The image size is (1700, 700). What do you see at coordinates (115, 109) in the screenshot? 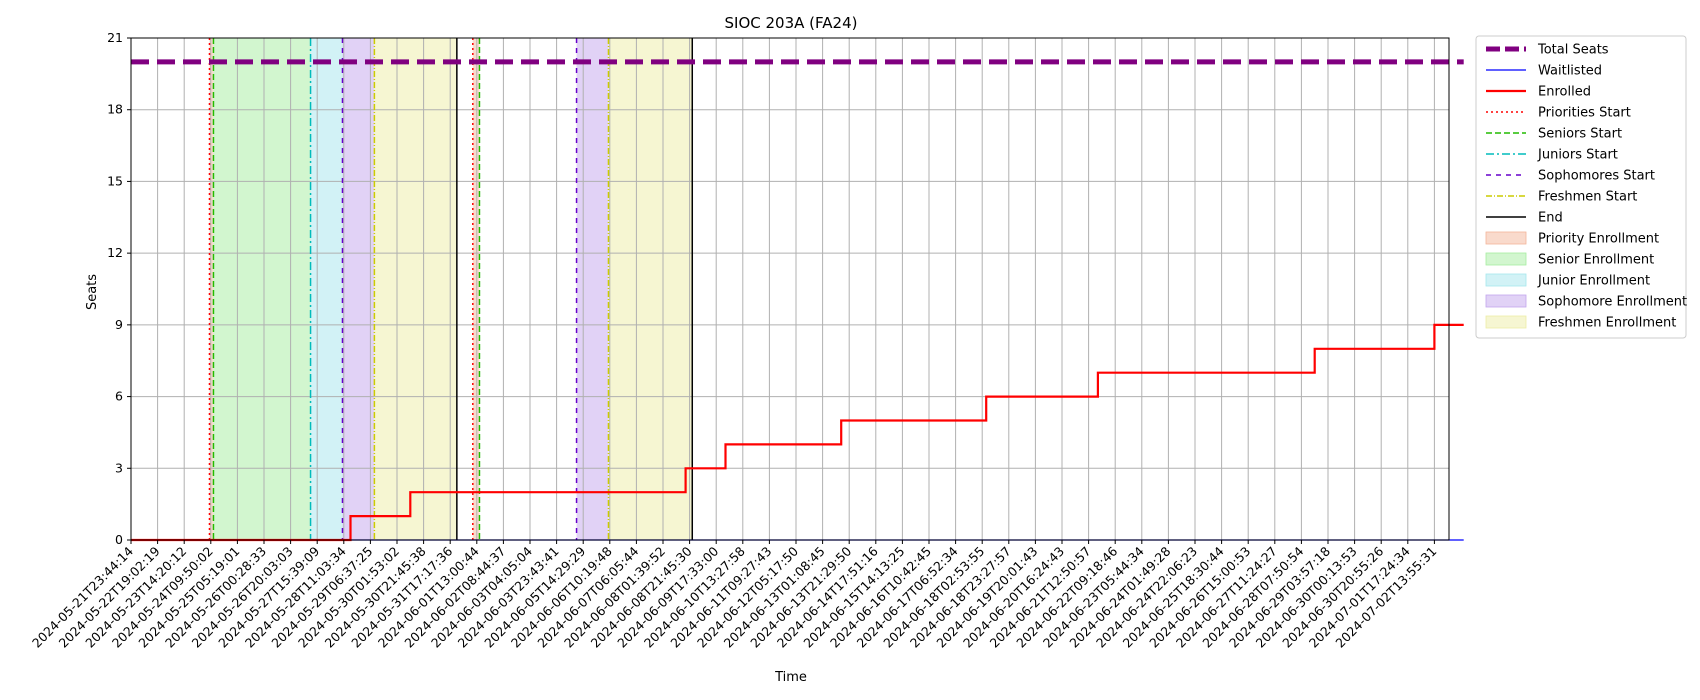
I see `y-tick-label: 18` at bounding box center [115, 109].